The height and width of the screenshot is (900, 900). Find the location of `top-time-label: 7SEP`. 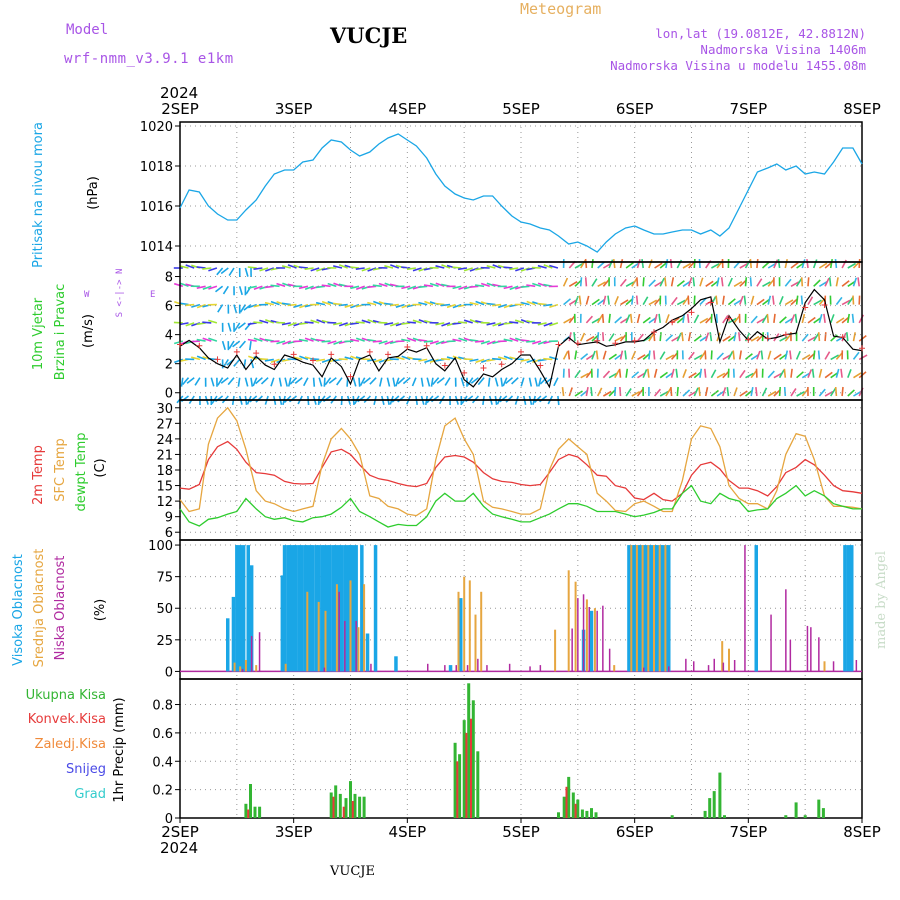

top-time-label: 7SEP is located at coordinates (749, 109).